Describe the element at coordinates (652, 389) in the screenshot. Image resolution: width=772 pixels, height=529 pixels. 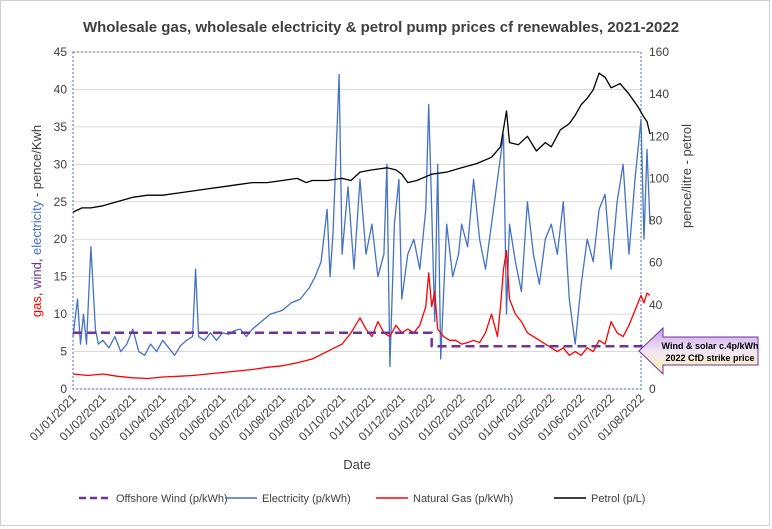
I see `right-tick-label: 0` at that location.